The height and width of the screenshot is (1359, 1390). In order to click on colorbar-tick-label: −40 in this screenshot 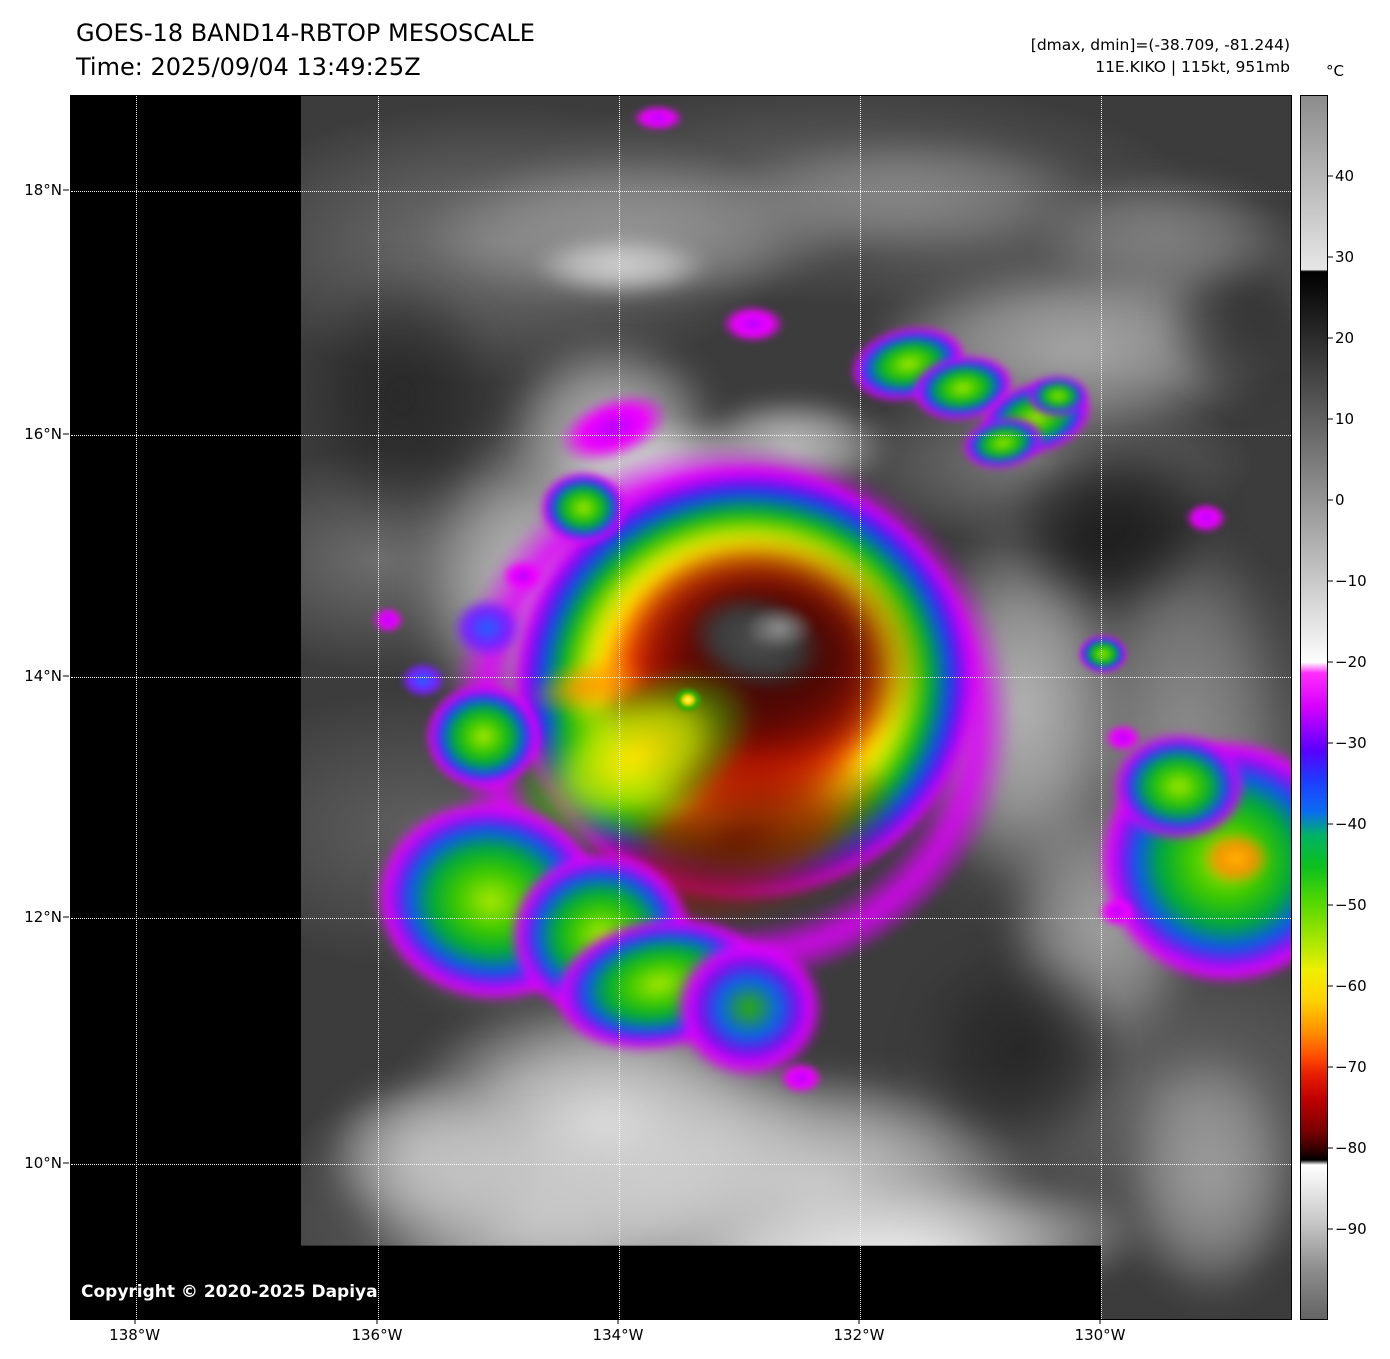, I will do `click(1351, 823)`.